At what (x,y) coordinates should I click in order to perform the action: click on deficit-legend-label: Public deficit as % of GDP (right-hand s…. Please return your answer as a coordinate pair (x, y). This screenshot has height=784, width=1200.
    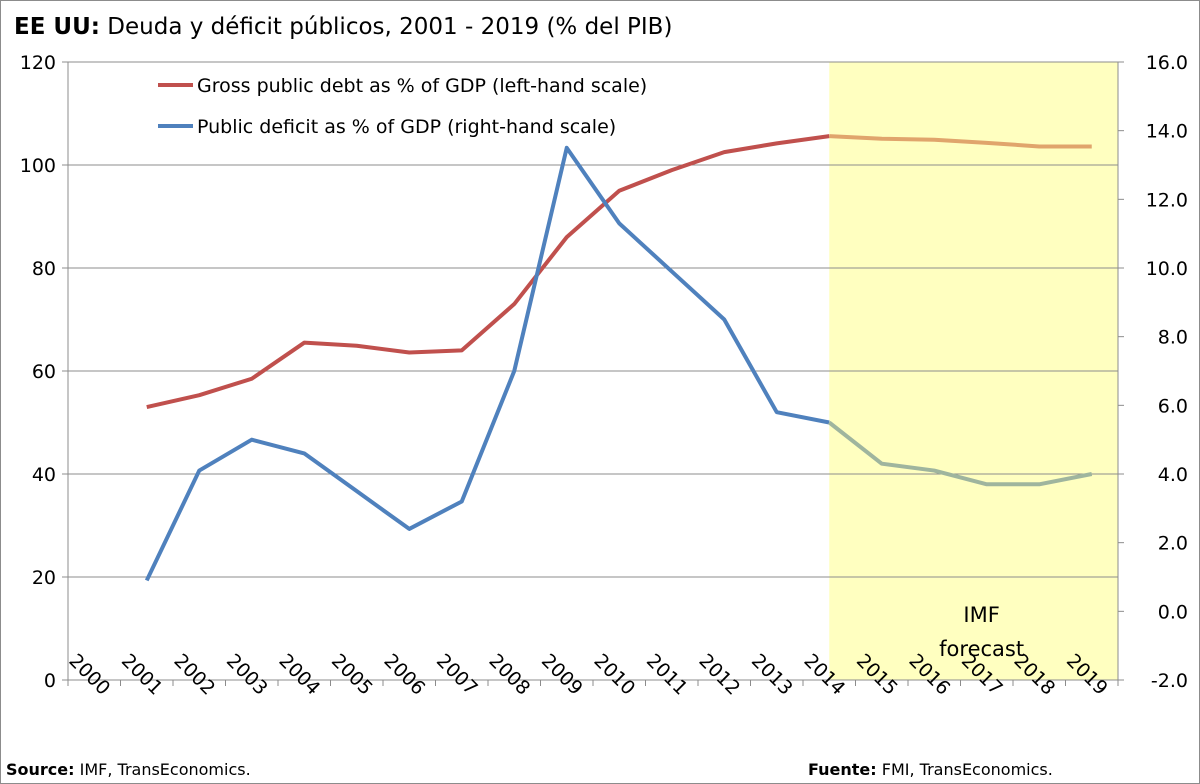
    Looking at the image, I should click on (406, 127).